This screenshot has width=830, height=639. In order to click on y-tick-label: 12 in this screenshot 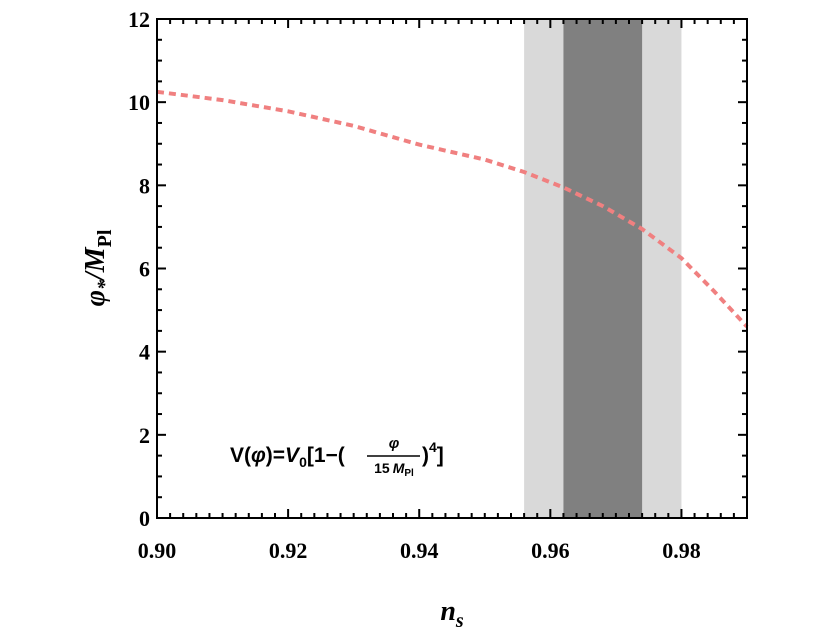, I will do `click(139, 19)`.